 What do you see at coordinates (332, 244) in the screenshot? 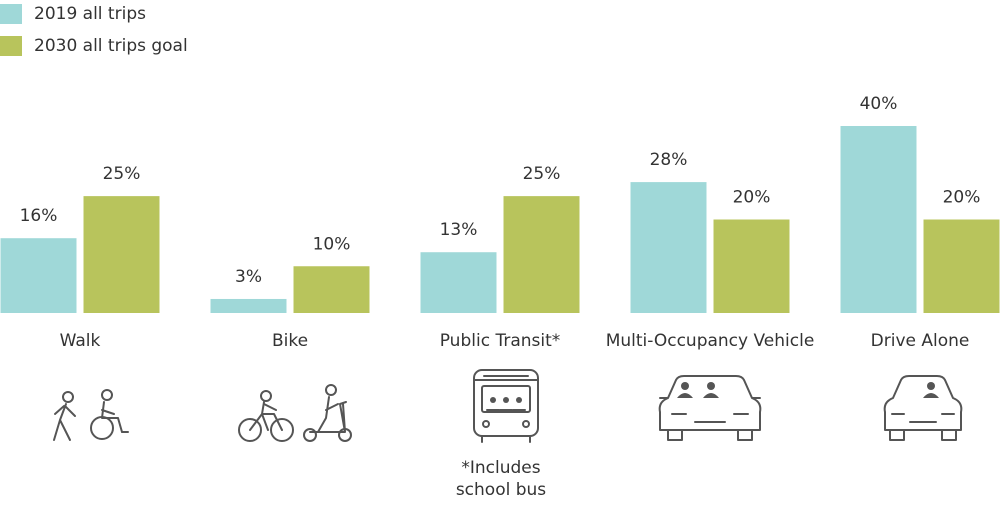
I see `value-label: 10%` at bounding box center [332, 244].